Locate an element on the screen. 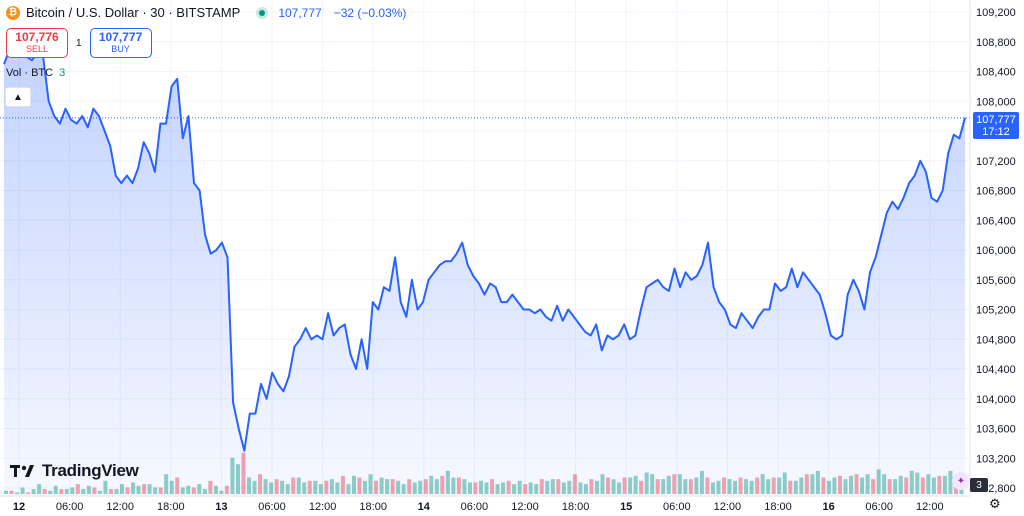 The height and width of the screenshot is (516, 1024). last-price-tag: 107,777 17:12 is located at coordinates (996, 125).